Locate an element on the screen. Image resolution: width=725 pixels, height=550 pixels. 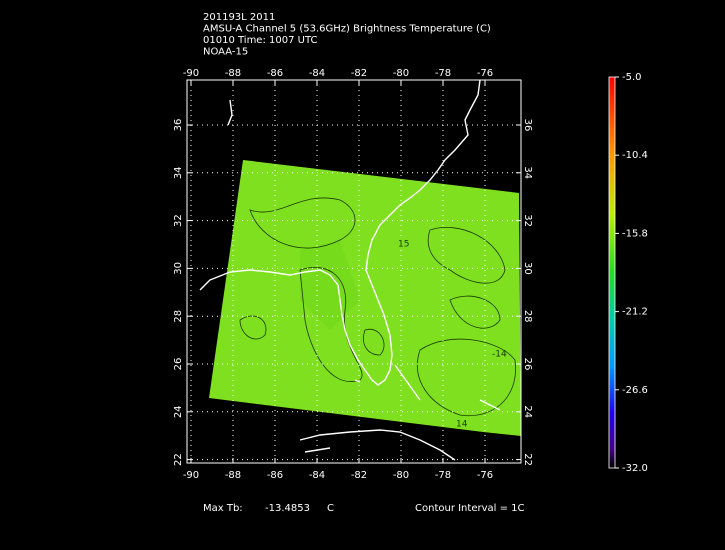
contour-label: -14 is located at coordinates (499, 355).